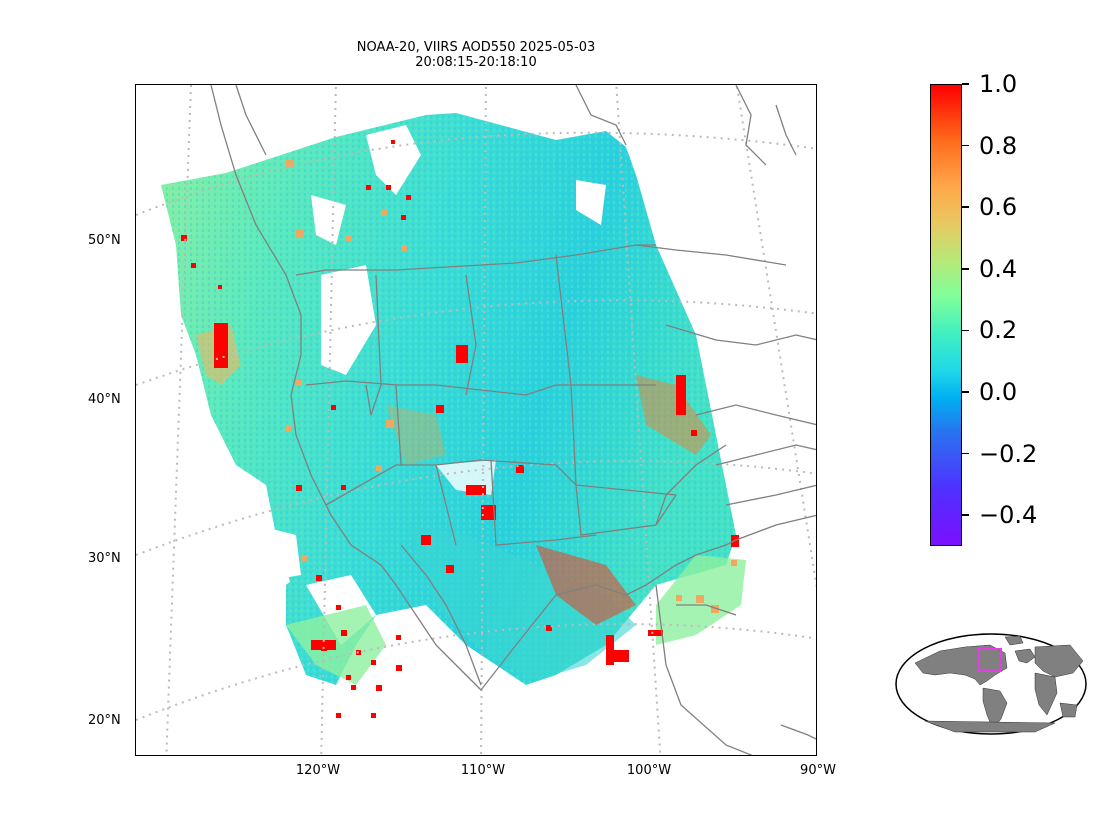  Describe the element at coordinates (104, 558) in the screenshot. I see `lat-label-30n: 30°N` at that location.